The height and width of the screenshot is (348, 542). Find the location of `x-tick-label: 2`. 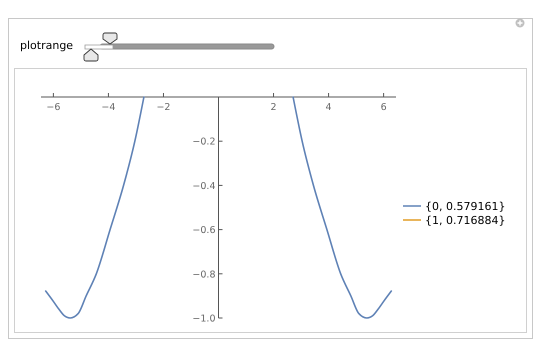

x-tick-label: 2 is located at coordinates (273, 107).